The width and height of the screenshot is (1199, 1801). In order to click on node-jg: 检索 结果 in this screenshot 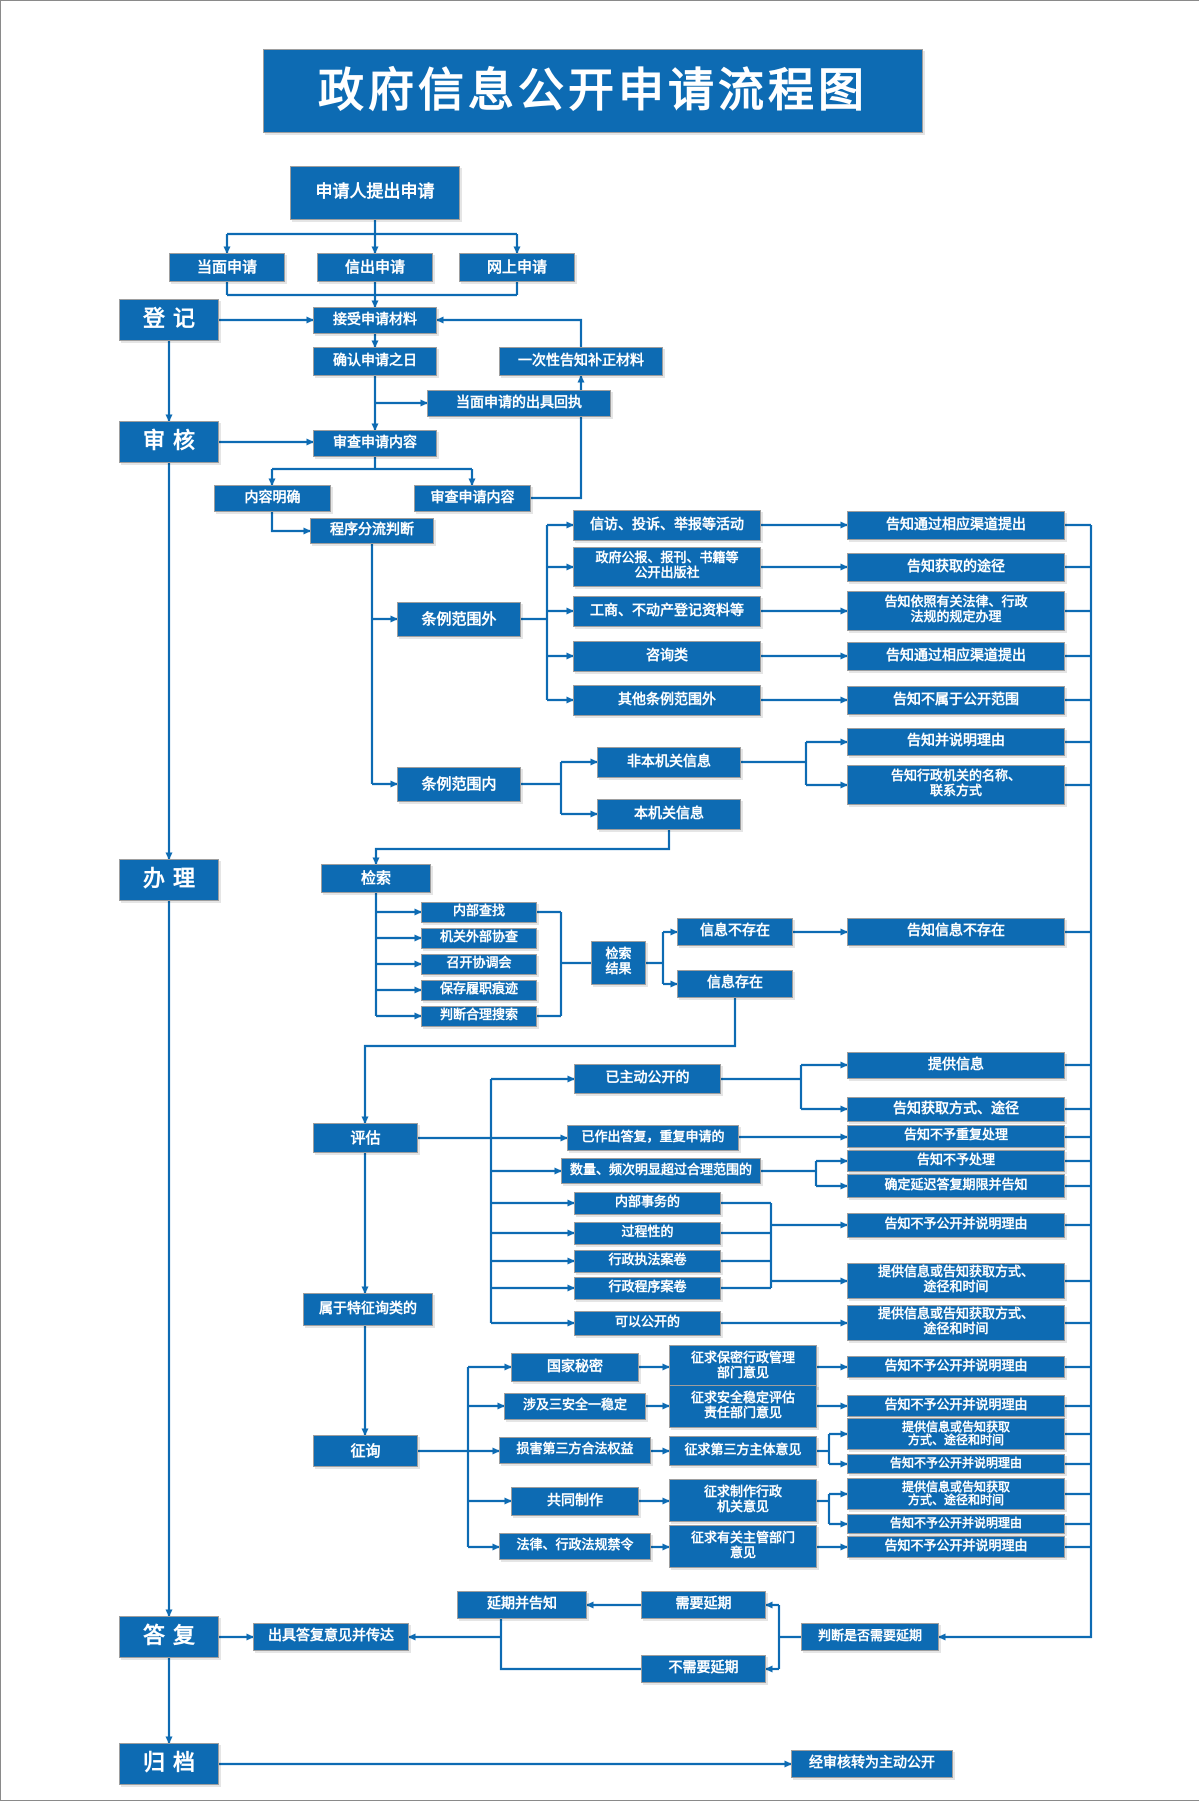, I will do `click(618, 963)`.